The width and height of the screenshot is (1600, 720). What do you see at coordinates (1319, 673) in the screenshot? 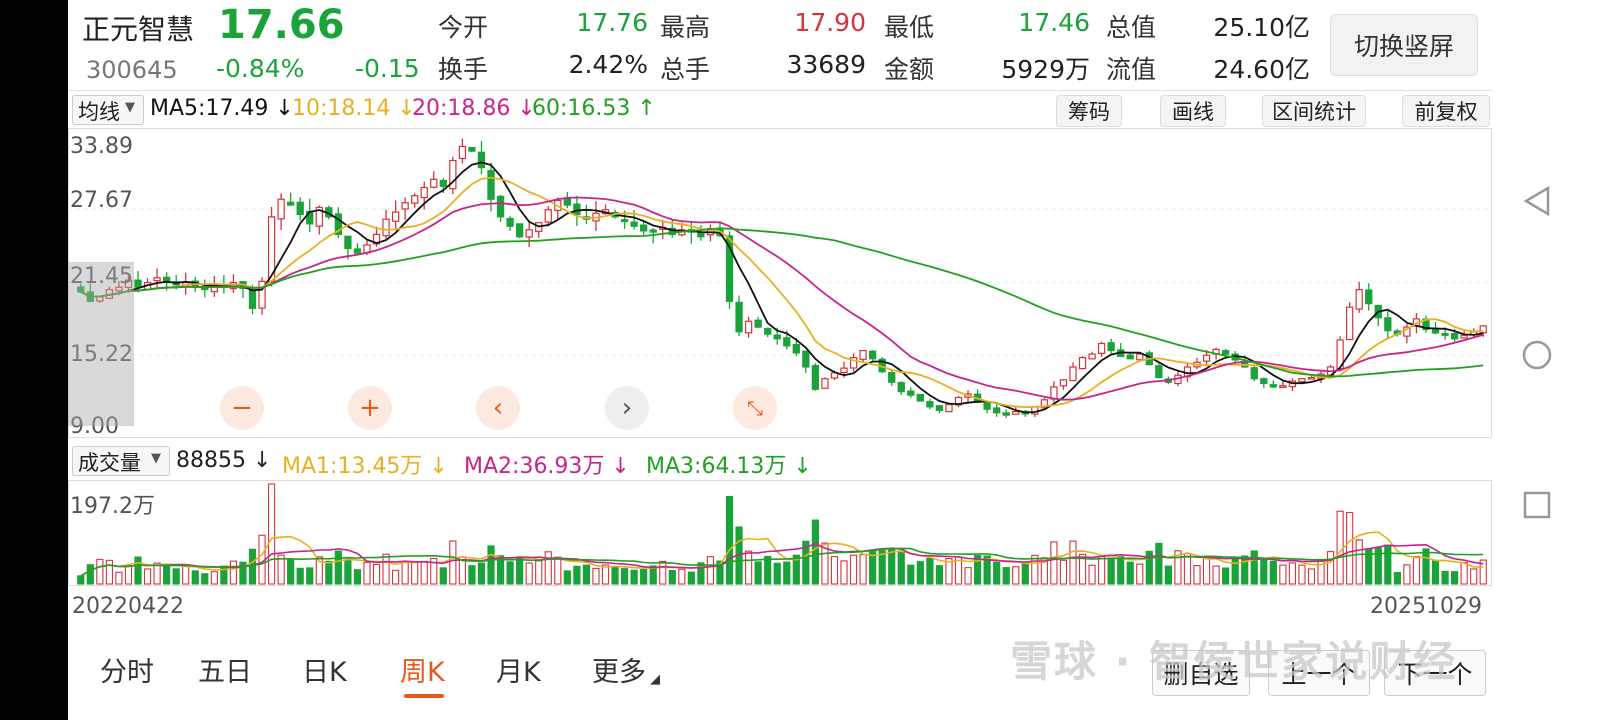
I see `previous-button: 上一个` at bounding box center [1319, 673].